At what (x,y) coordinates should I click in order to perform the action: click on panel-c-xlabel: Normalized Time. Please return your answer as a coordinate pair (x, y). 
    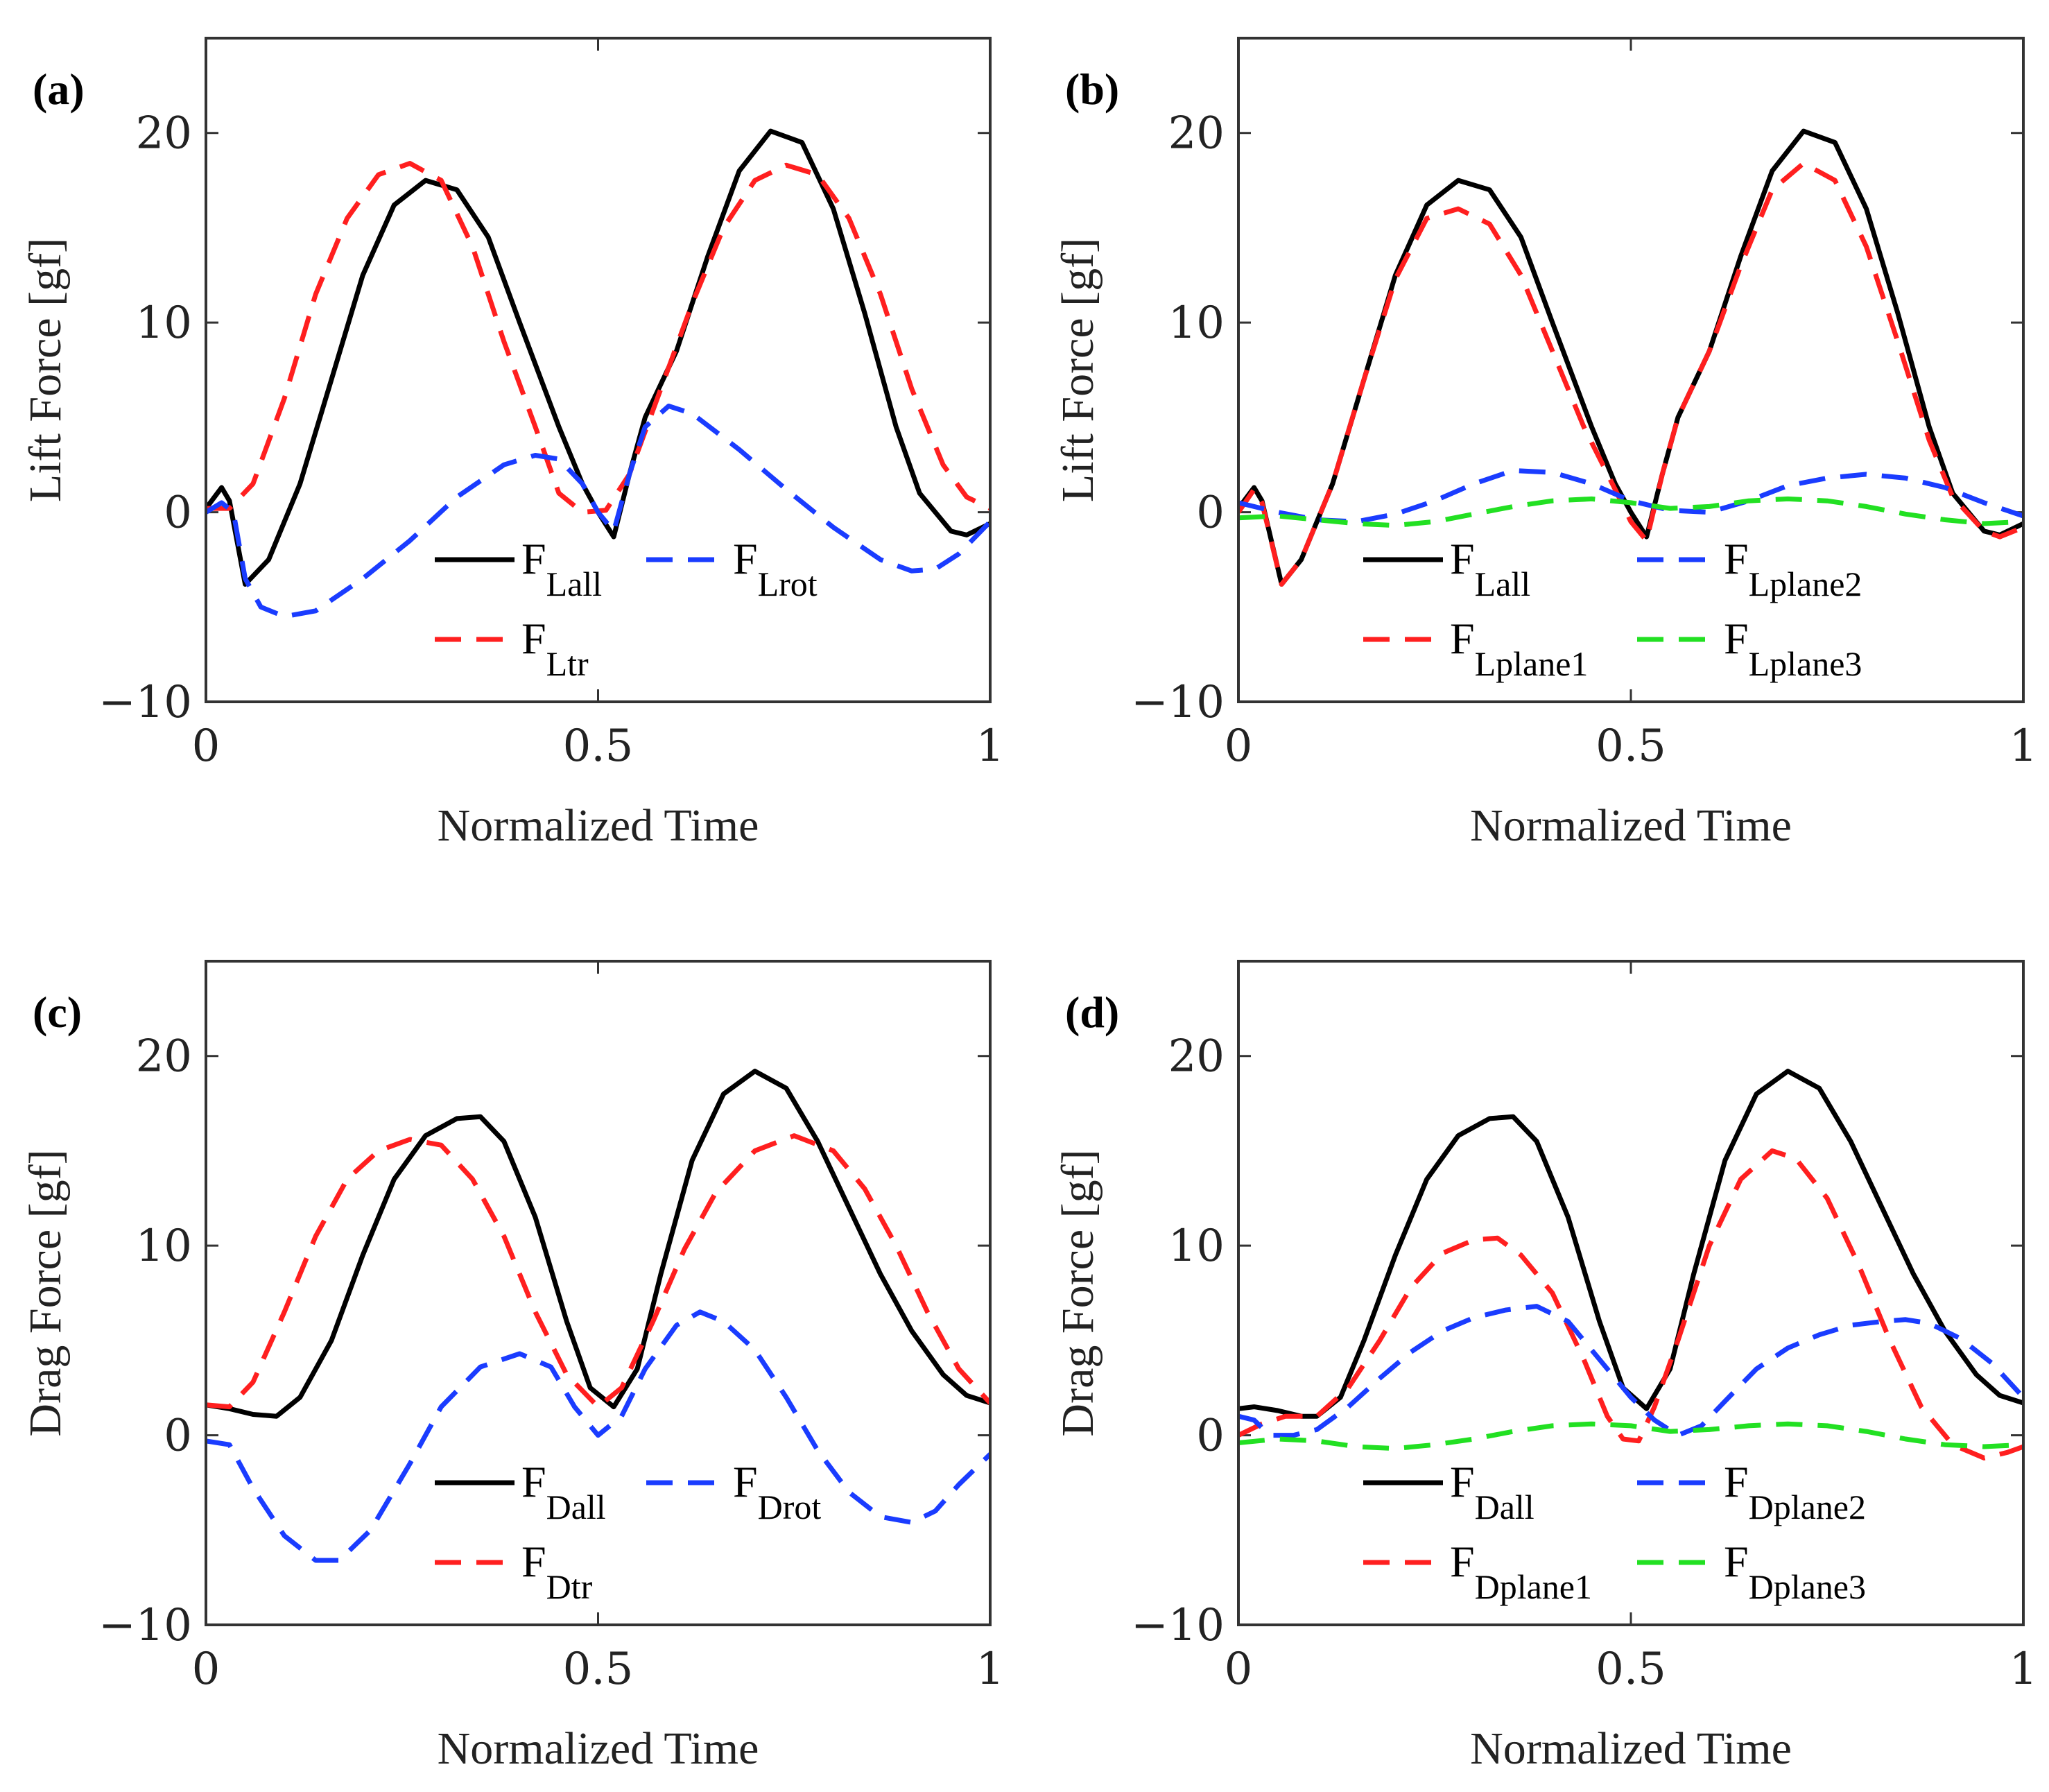
    Looking at the image, I should click on (598, 1749).